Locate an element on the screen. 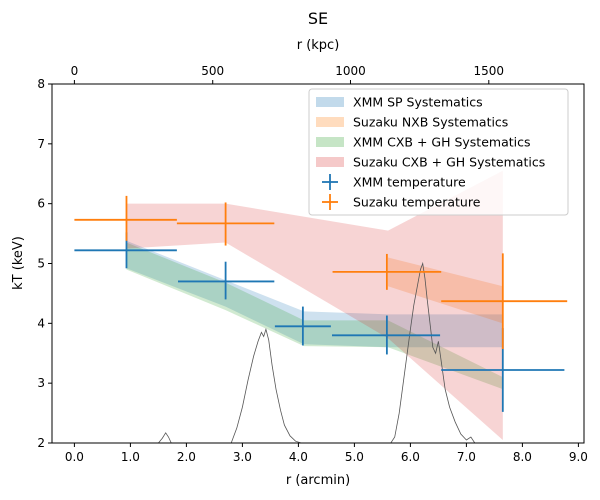 The height and width of the screenshot is (500, 600). legend-entry-1: Suzaku NXB Systematics is located at coordinates (412, 122).